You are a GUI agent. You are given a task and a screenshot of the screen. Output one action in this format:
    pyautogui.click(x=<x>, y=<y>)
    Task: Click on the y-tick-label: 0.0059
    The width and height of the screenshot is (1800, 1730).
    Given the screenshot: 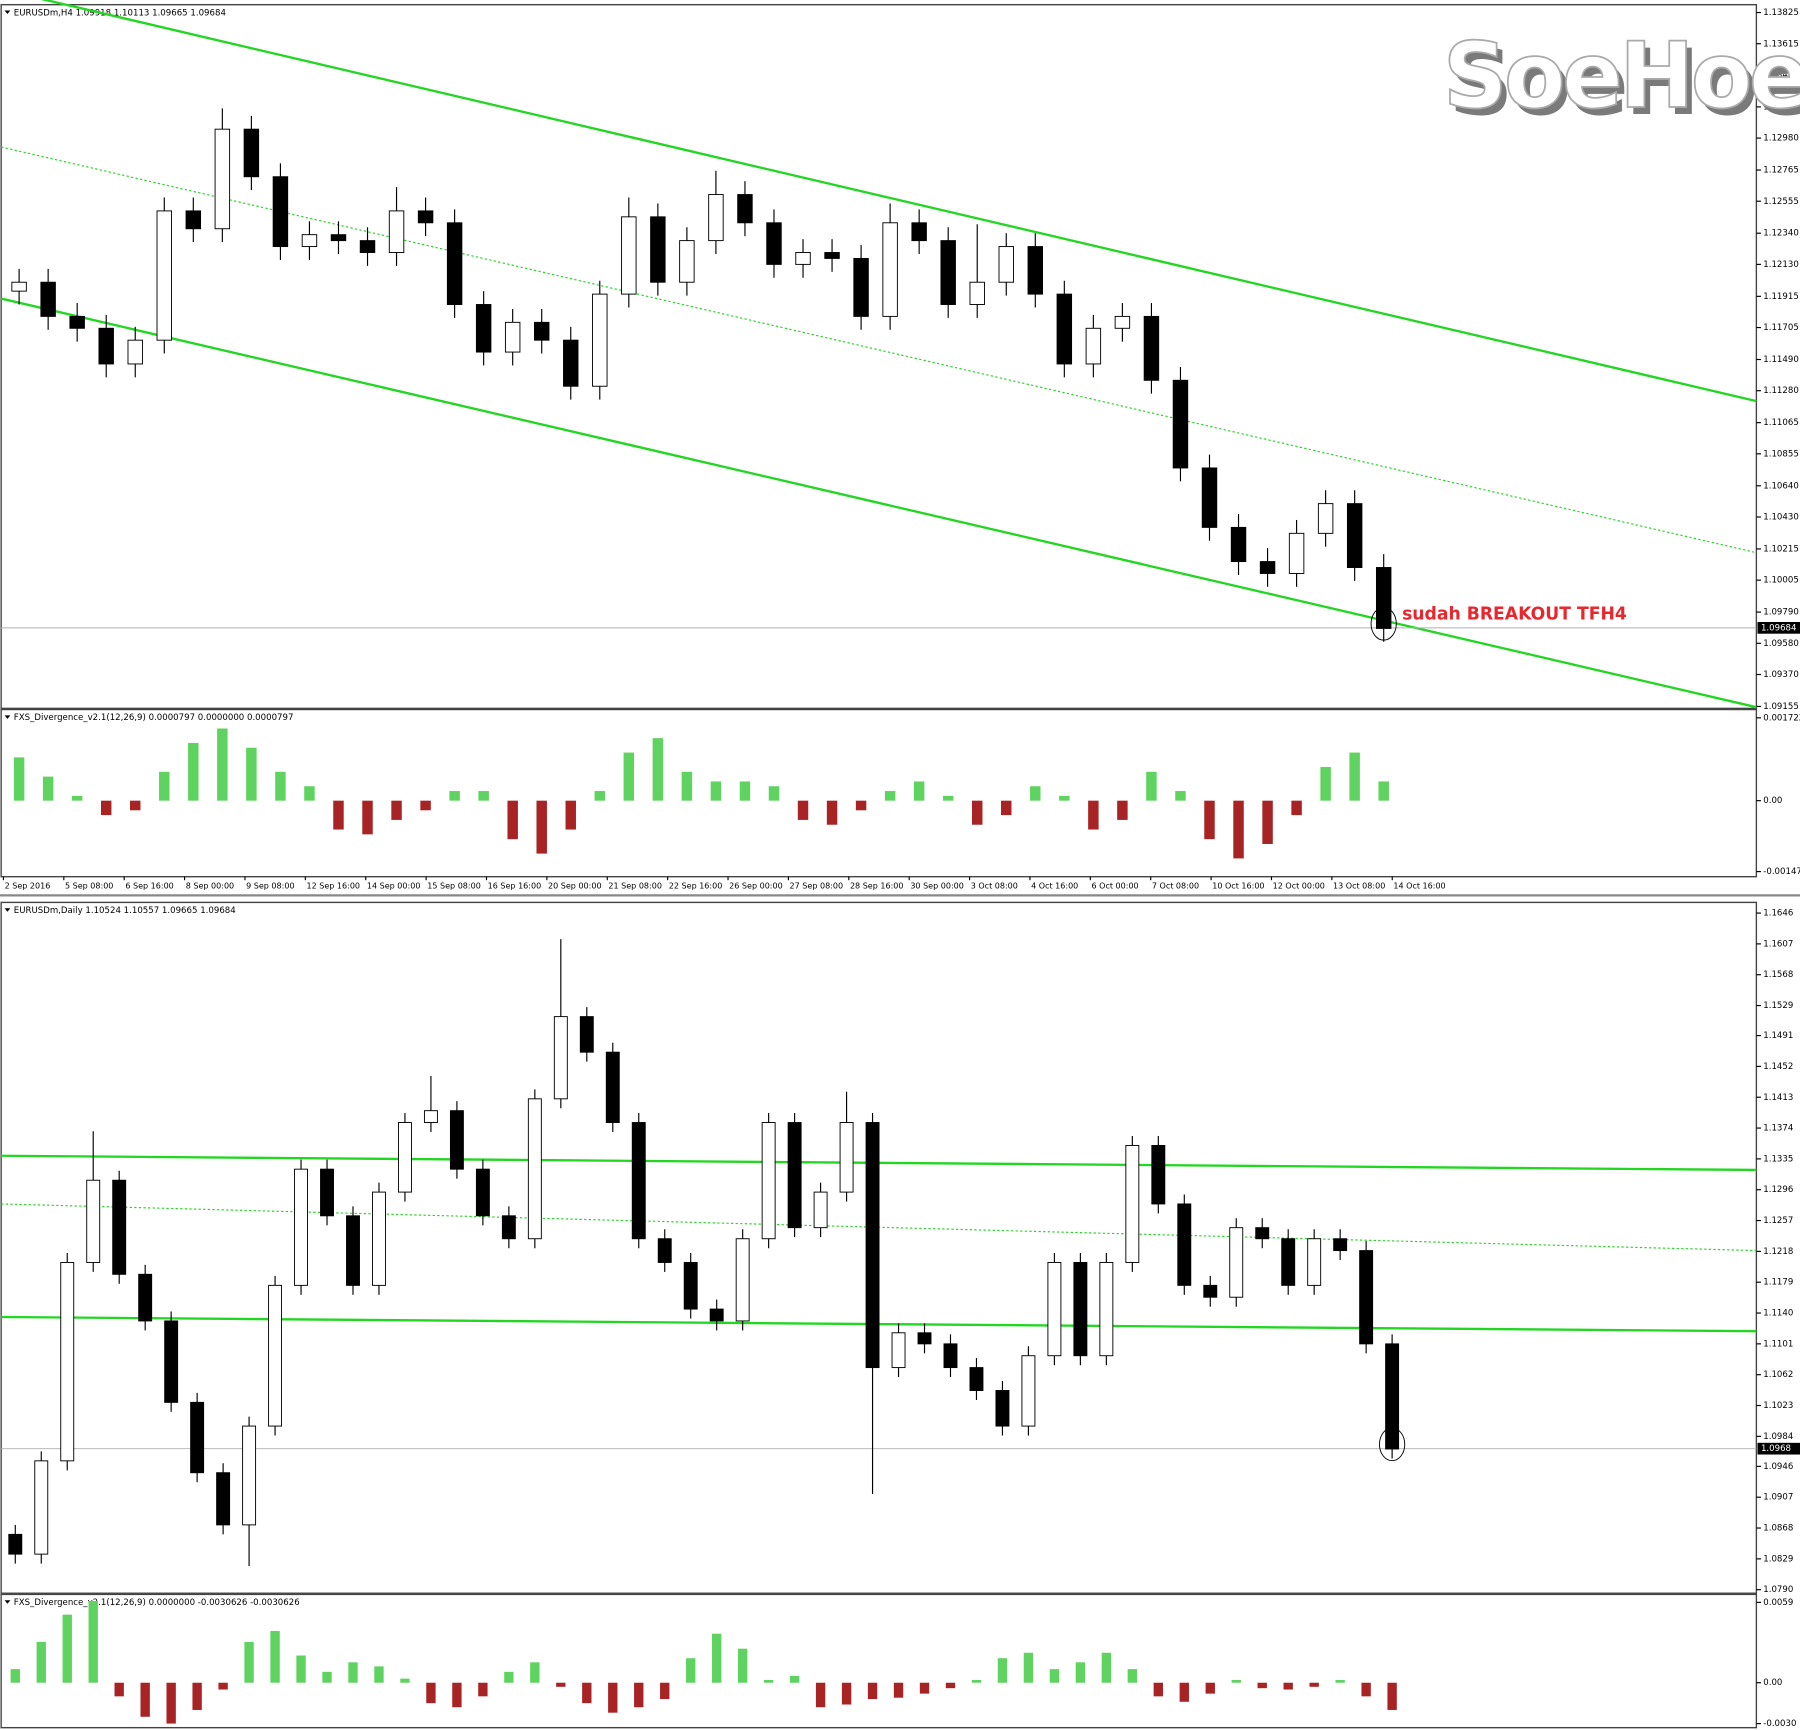 What is the action you would take?
    pyautogui.click(x=1778, y=1603)
    